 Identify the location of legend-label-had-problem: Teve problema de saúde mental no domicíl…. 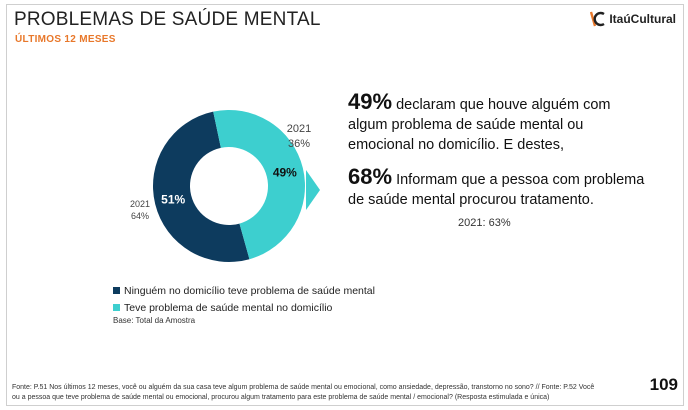
(228, 307).